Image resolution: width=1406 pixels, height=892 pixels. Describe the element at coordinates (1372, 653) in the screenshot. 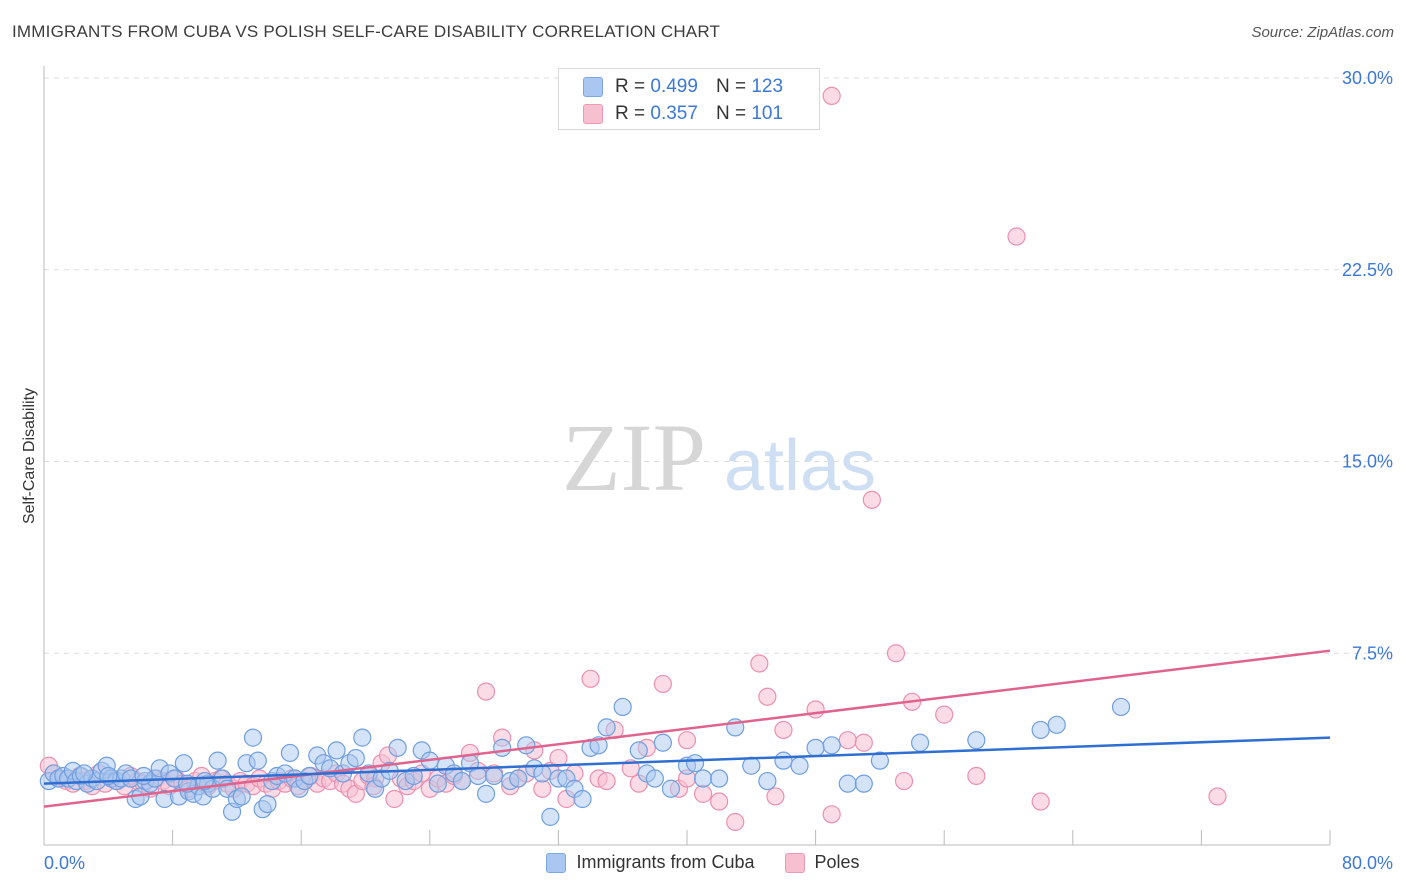

I see `y-tick-label: 7.5%` at that location.